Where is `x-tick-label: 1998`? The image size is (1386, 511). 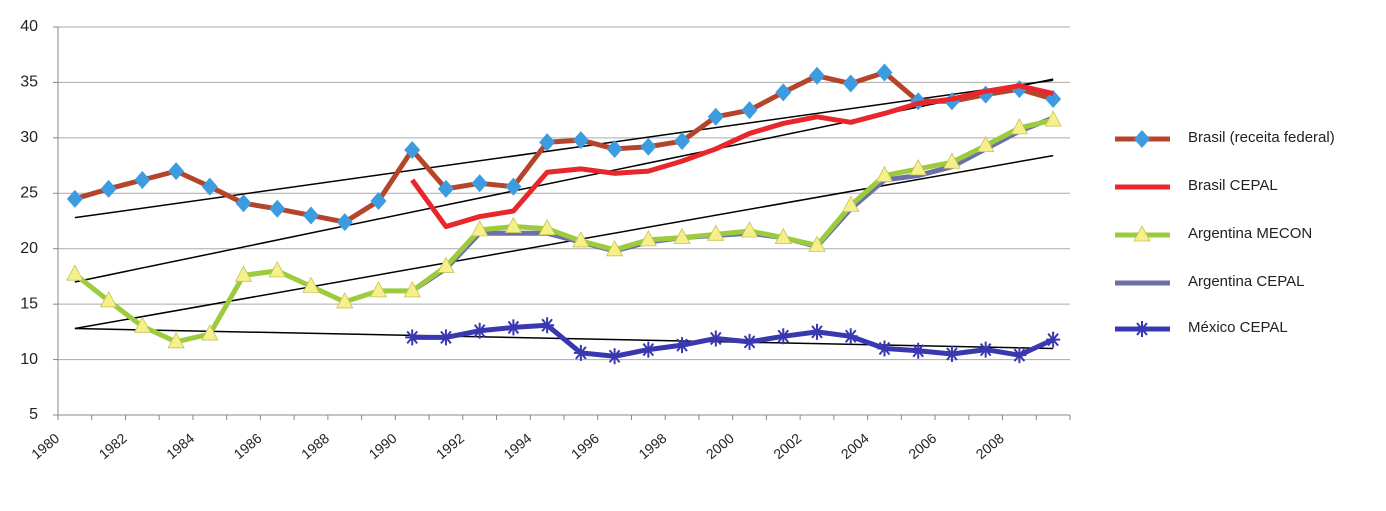 x-tick-label: 1998 is located at coordinates (652, 446).